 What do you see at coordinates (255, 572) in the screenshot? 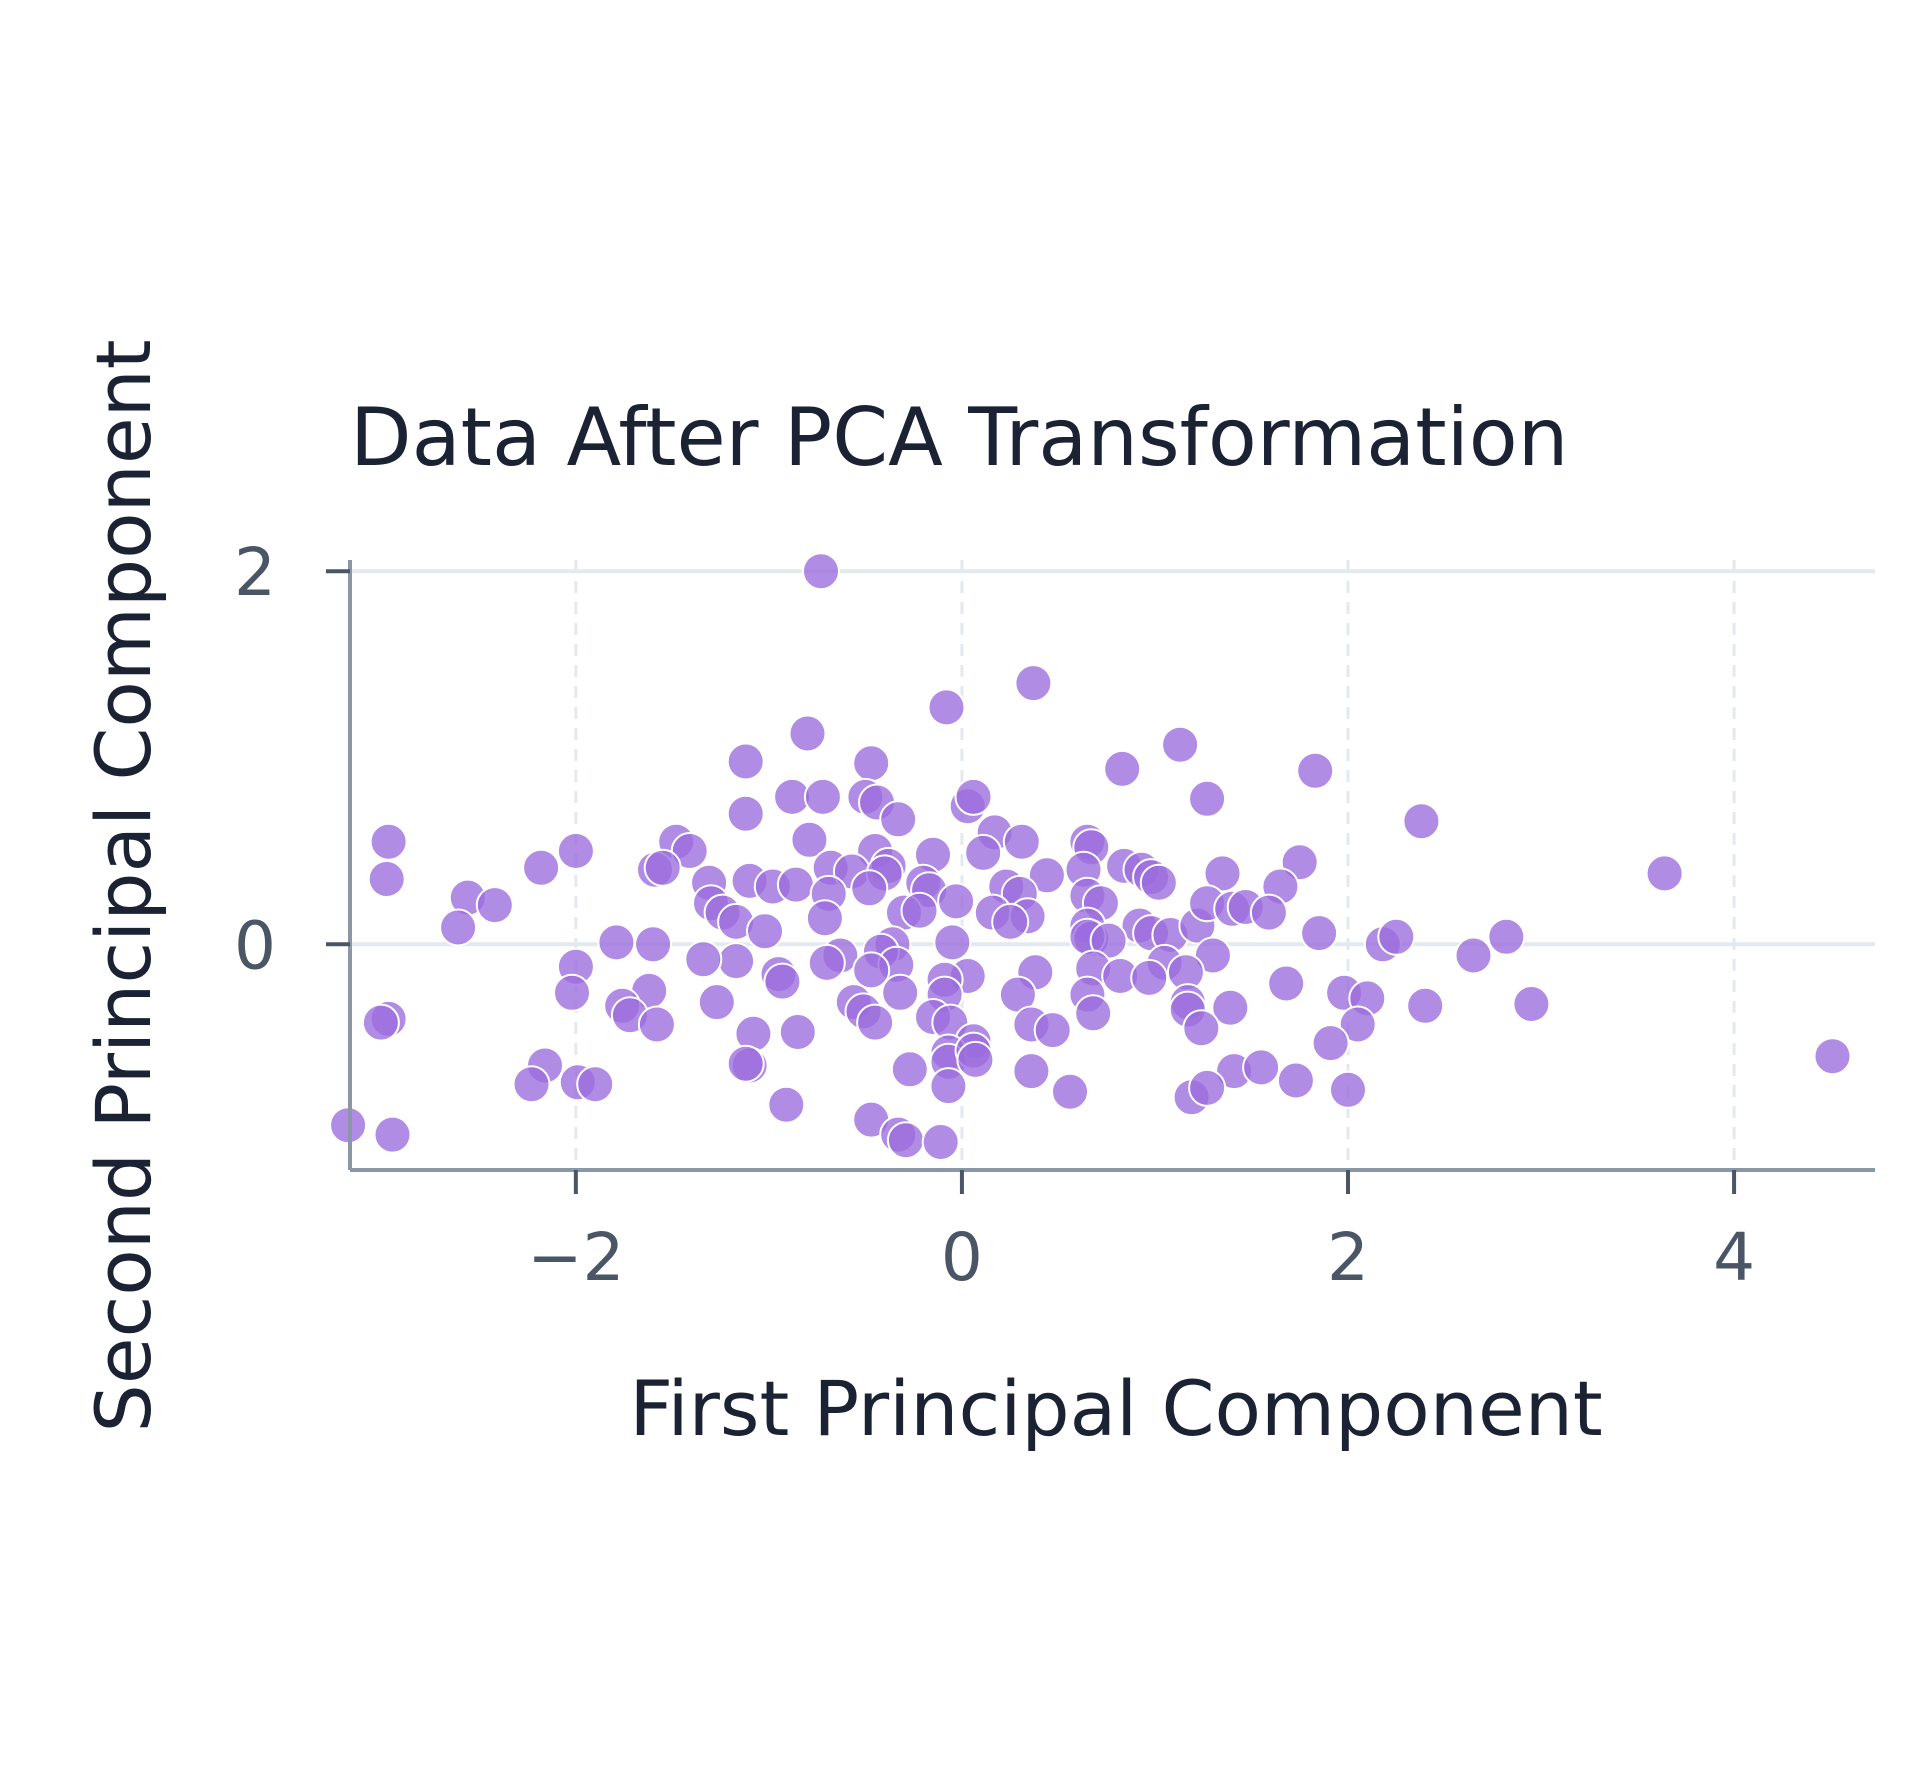
I see `y-tick-label: 2` at bounding box center [255, 572].